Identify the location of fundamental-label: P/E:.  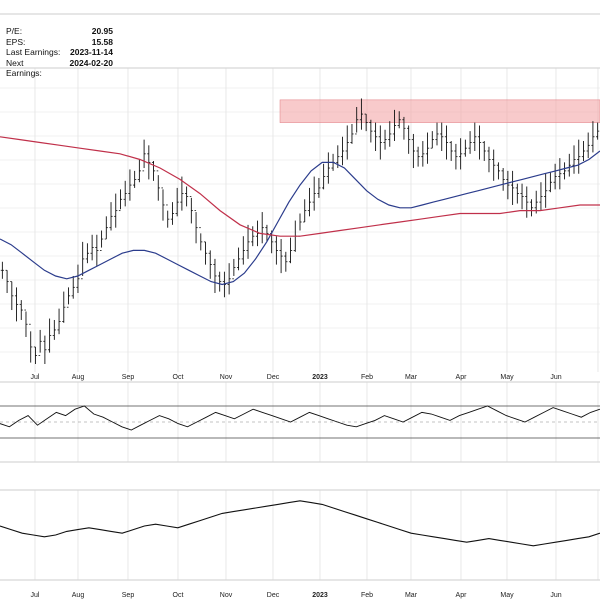
(14, 31).